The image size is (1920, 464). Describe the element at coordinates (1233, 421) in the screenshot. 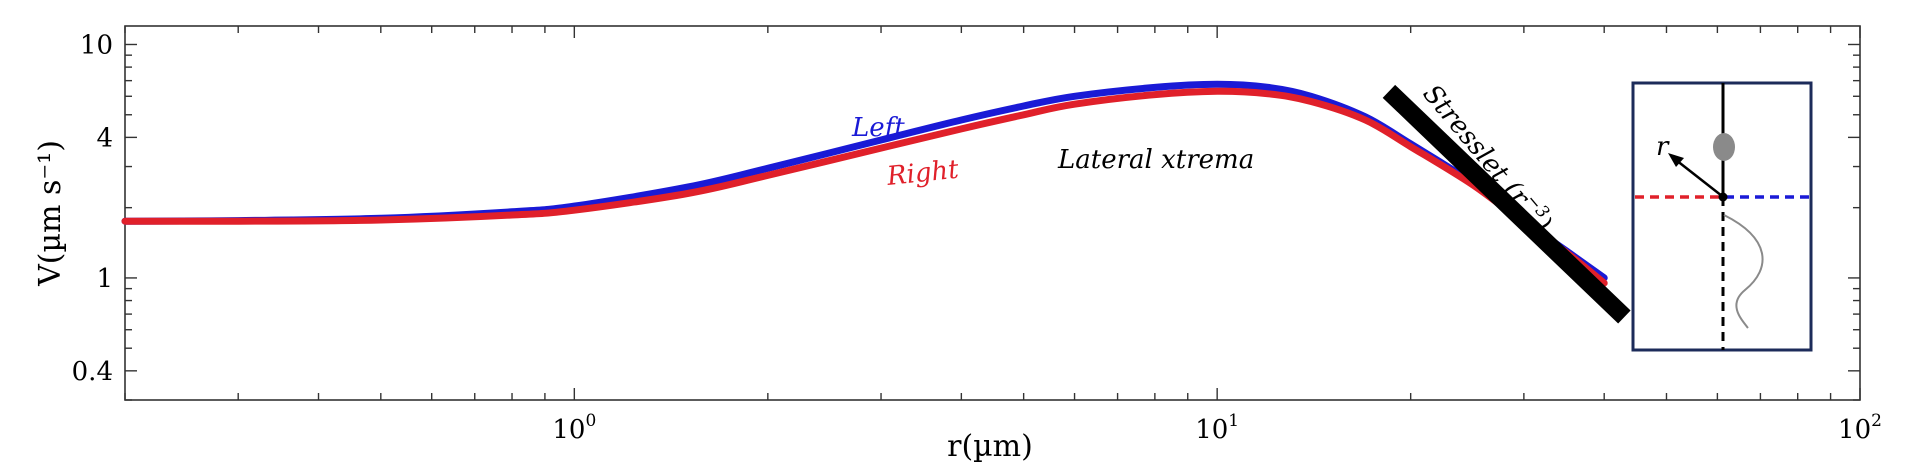

I see `x-tick-exponent: 1` at that location.